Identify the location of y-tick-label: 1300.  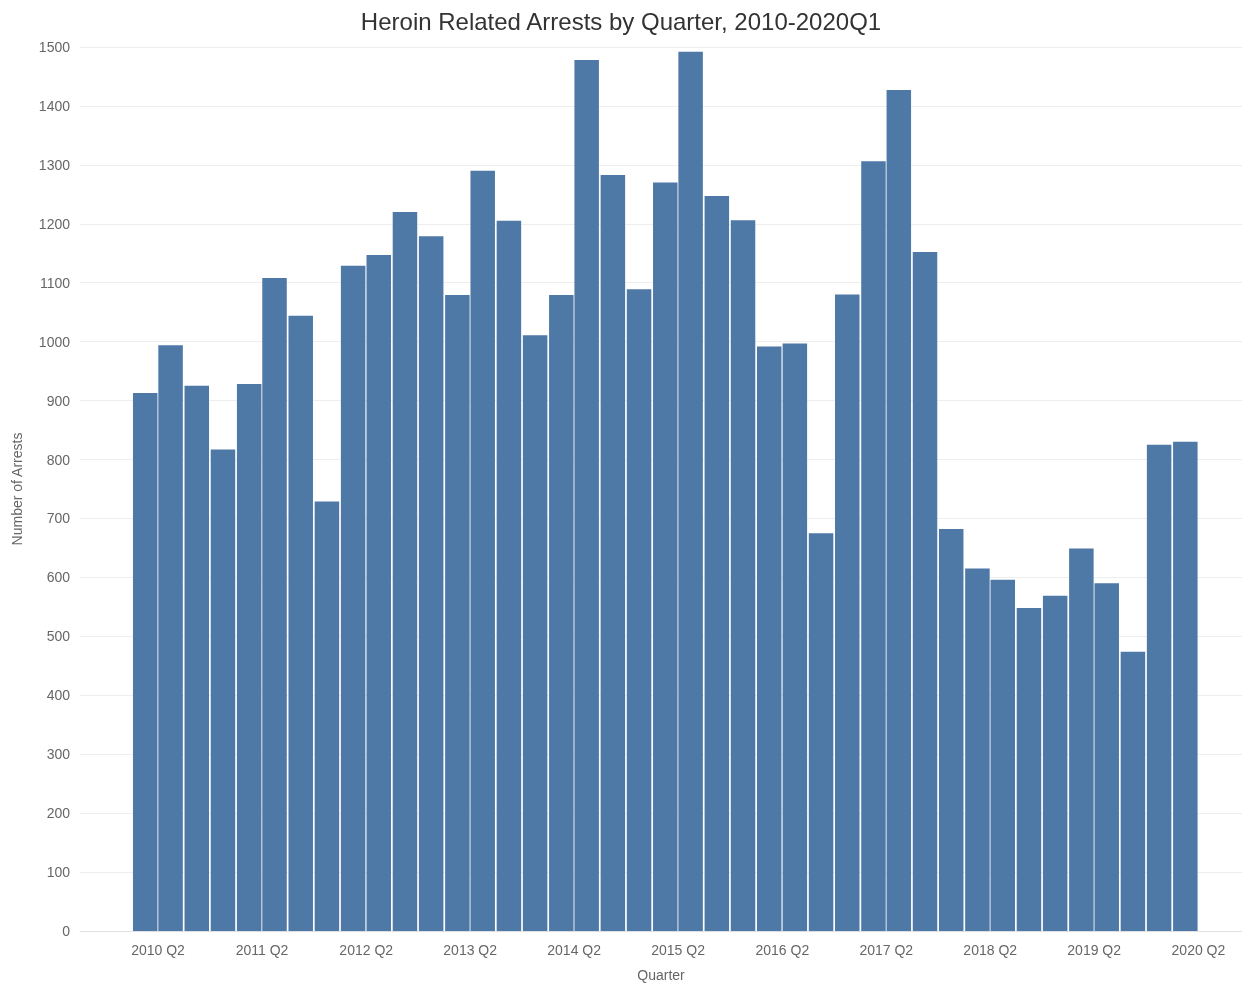
(54, 164).